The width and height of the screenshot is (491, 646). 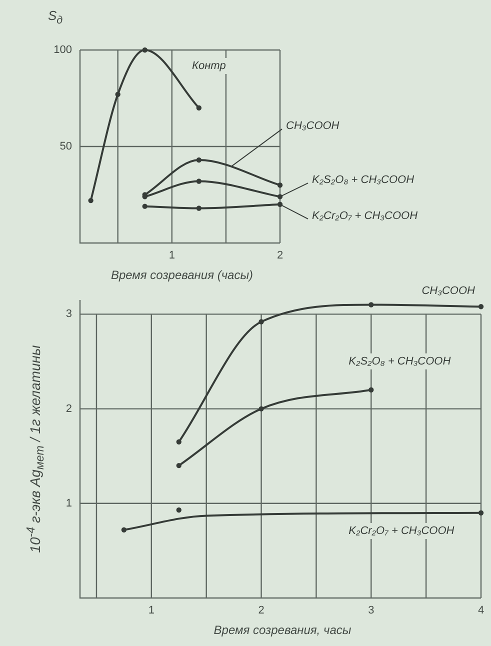 What do you see at coordinates (69, 314) in the screenshot?
I see `y-tick-label: 3` at bounding box center [69, 314].